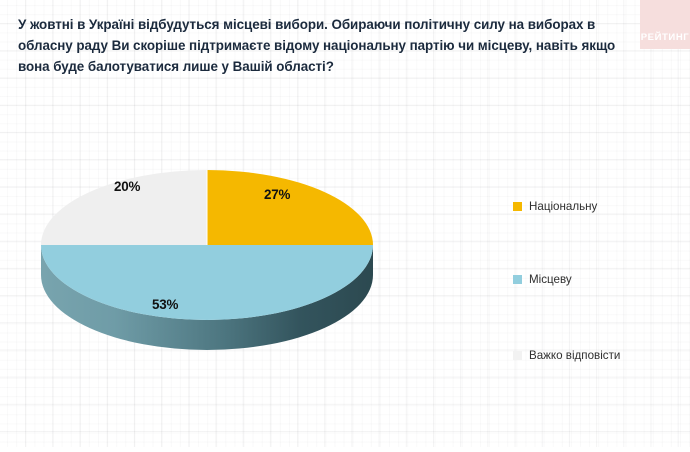 This screenshot has width=690, height=452. I want to click on legend-item-hard-to-answer: Важко відповісти, so click(566, 355).